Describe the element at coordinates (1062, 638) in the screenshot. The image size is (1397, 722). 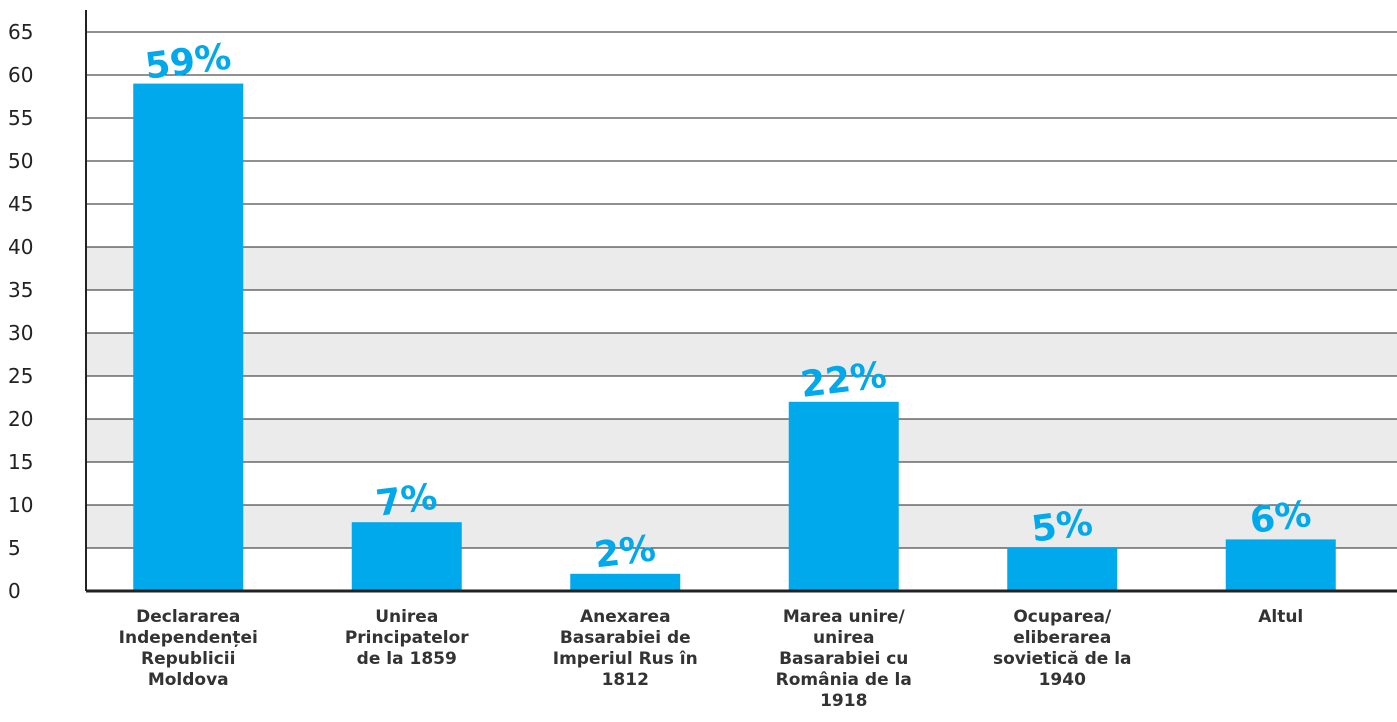
I see `x-category-label-line: eliberarea` at that location.